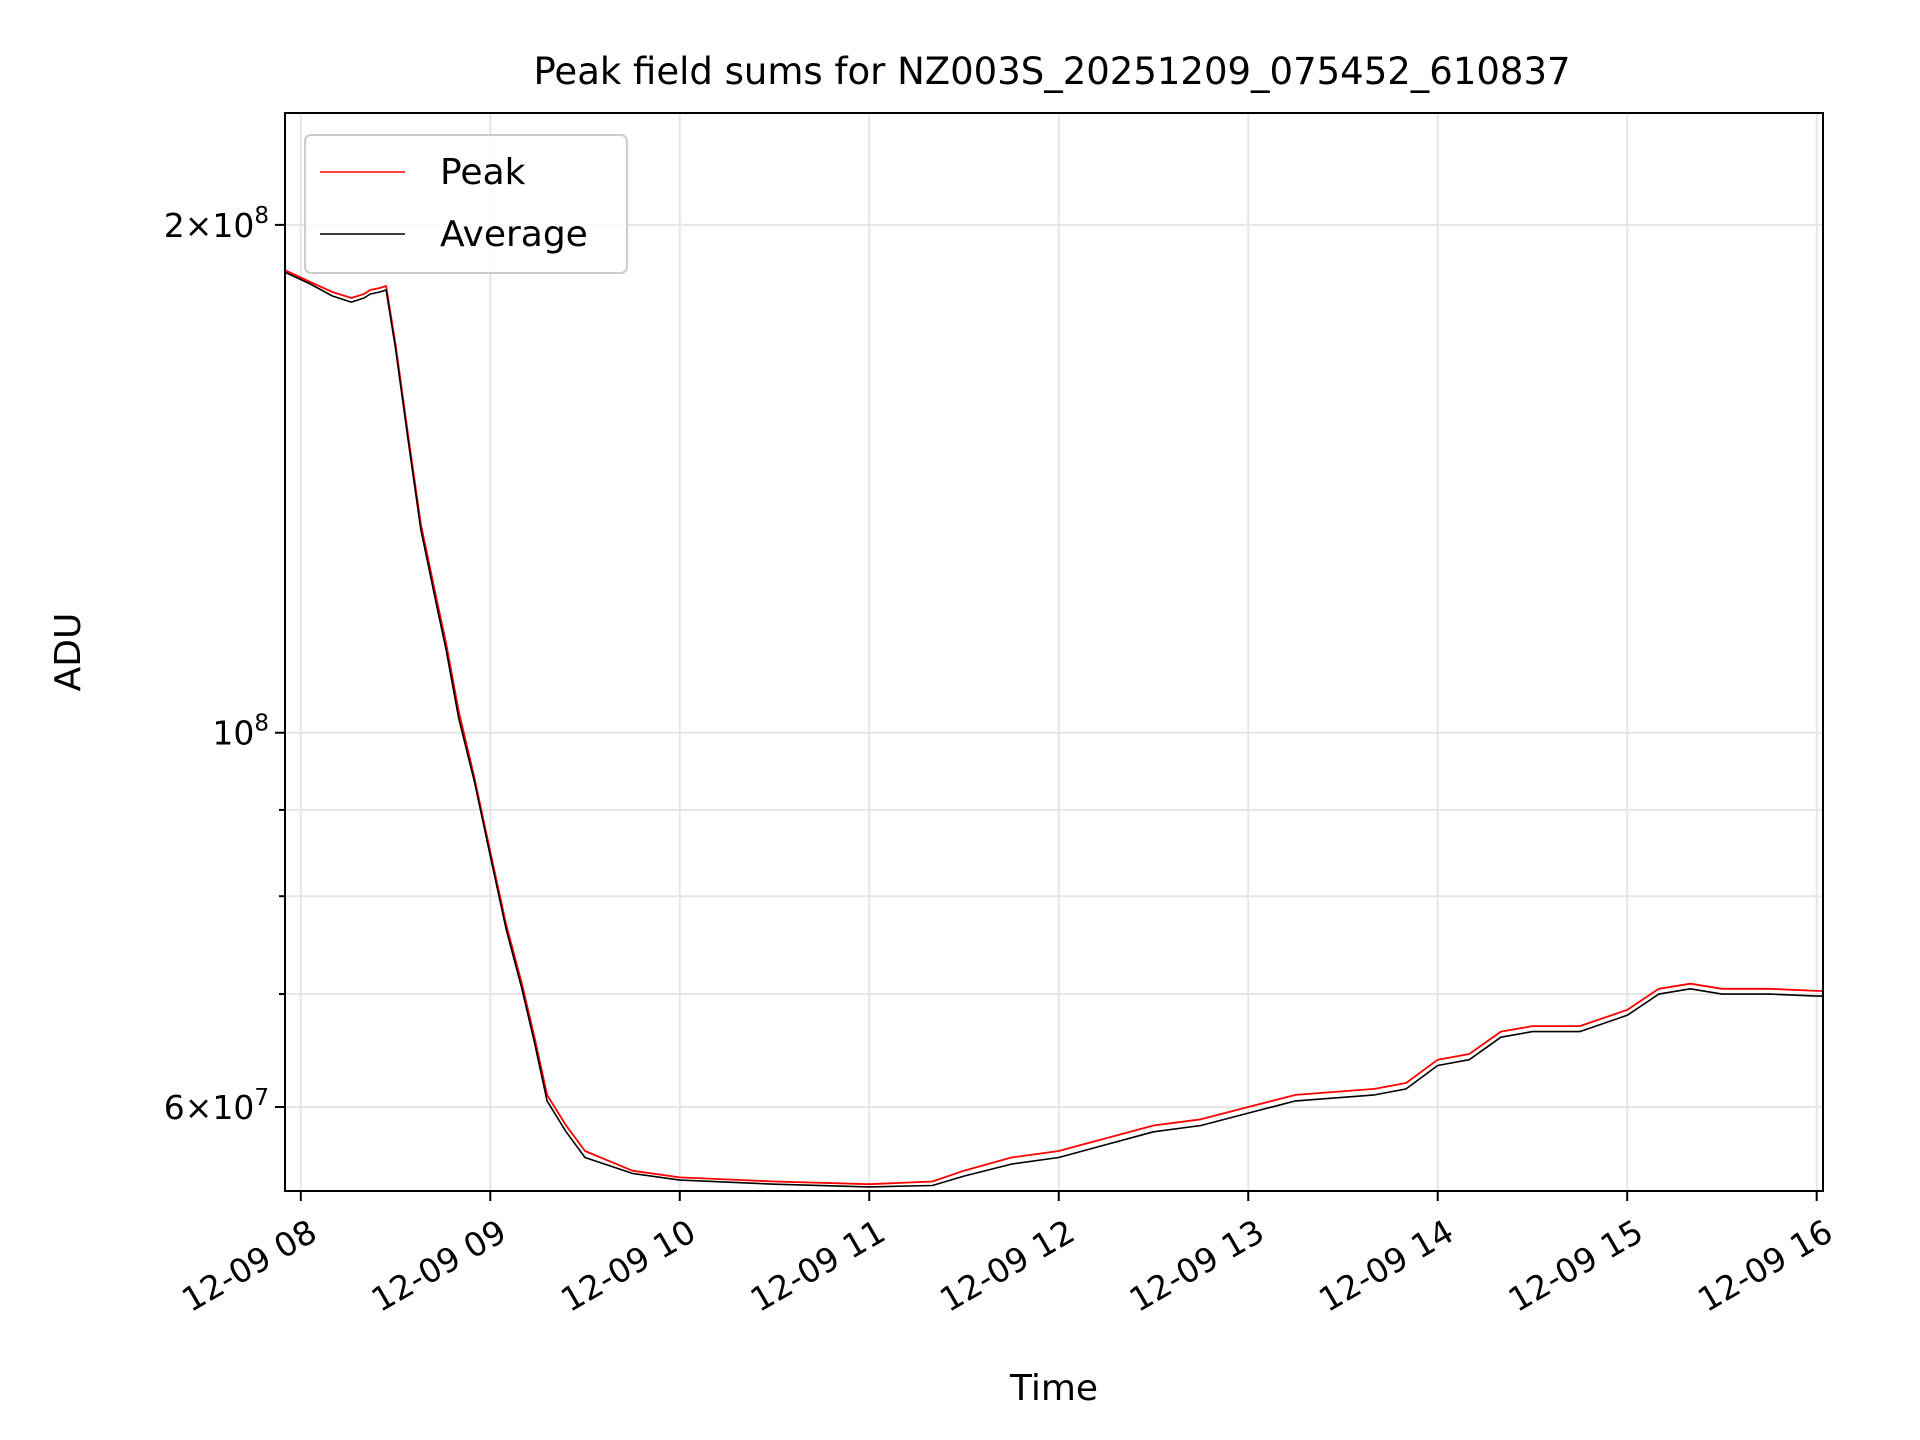 This screenshot has width=1920, height=1440. What do you see at coordinates (68, 652) in the screenshot?
I see `y-axis-label: ADU` at bounding box center [68, 652].